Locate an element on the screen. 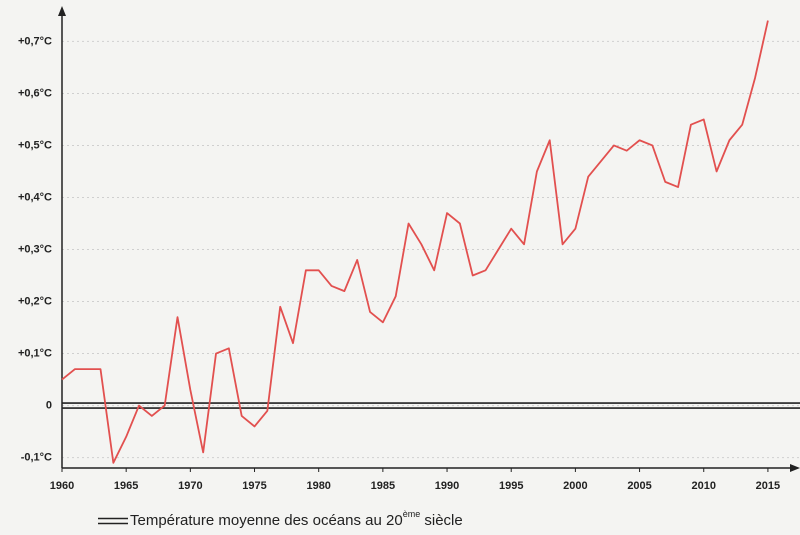 The image size is (800, 535). x-tick-label: 1960 is located at coordinates (62, 486).